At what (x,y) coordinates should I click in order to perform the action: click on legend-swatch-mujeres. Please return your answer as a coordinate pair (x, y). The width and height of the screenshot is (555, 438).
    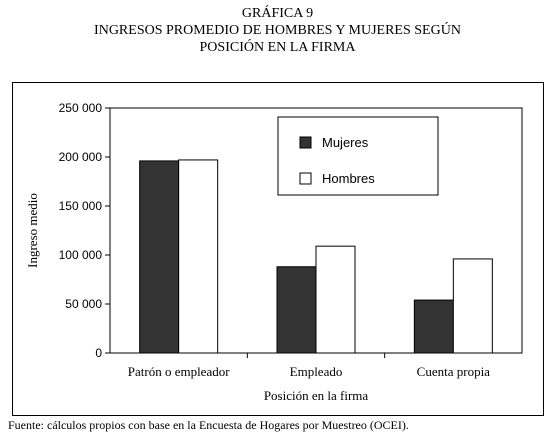
    Looking at the image, I should click on (305, 142).